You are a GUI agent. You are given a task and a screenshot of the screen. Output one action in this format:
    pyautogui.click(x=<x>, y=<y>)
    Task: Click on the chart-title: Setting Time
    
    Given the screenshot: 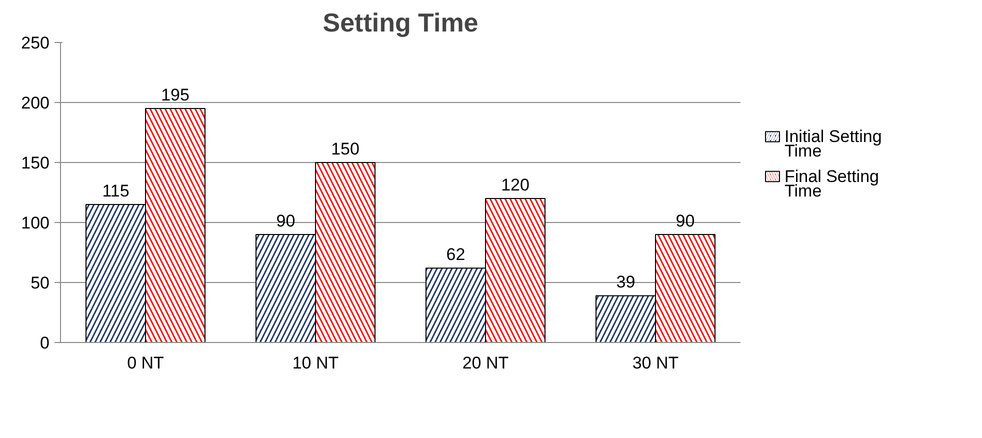 What is the action you would take?
    pyautogui.click(x=400, y=23)
    